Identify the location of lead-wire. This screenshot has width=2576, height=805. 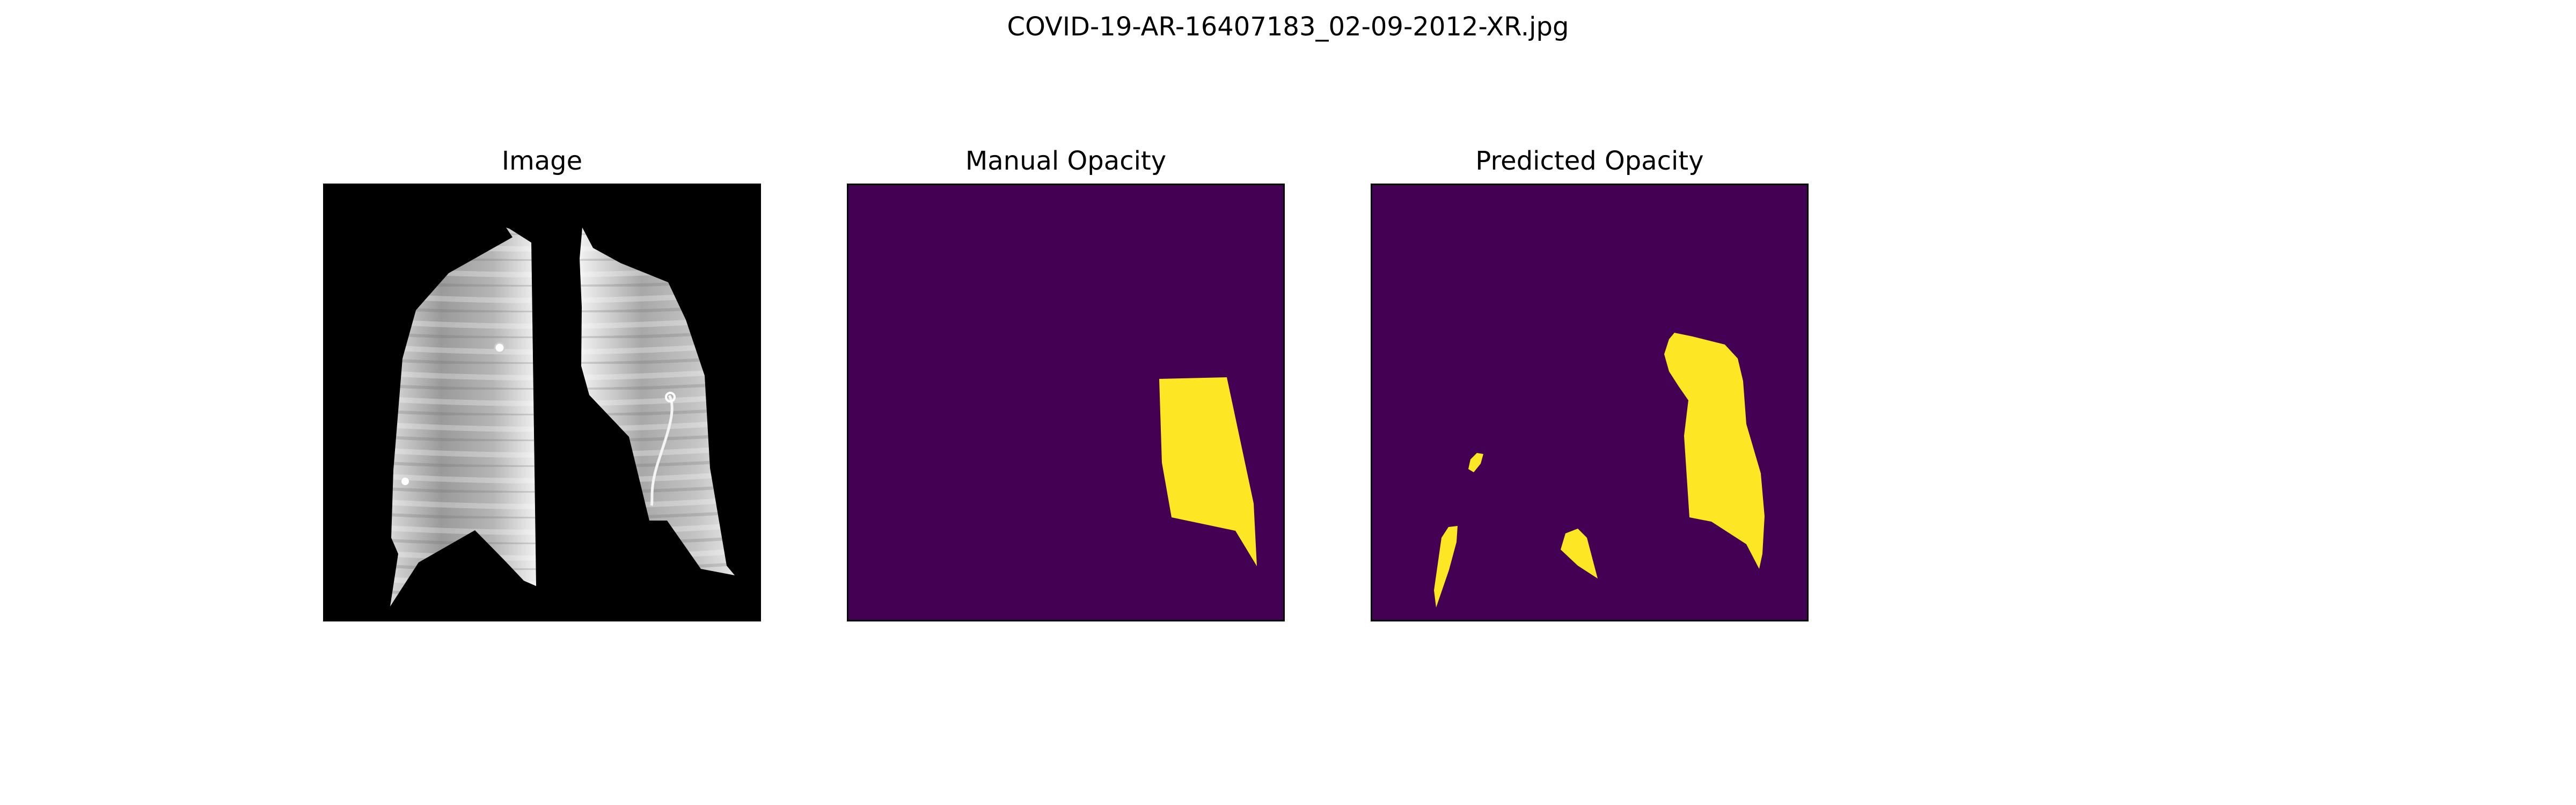
(662, 450).